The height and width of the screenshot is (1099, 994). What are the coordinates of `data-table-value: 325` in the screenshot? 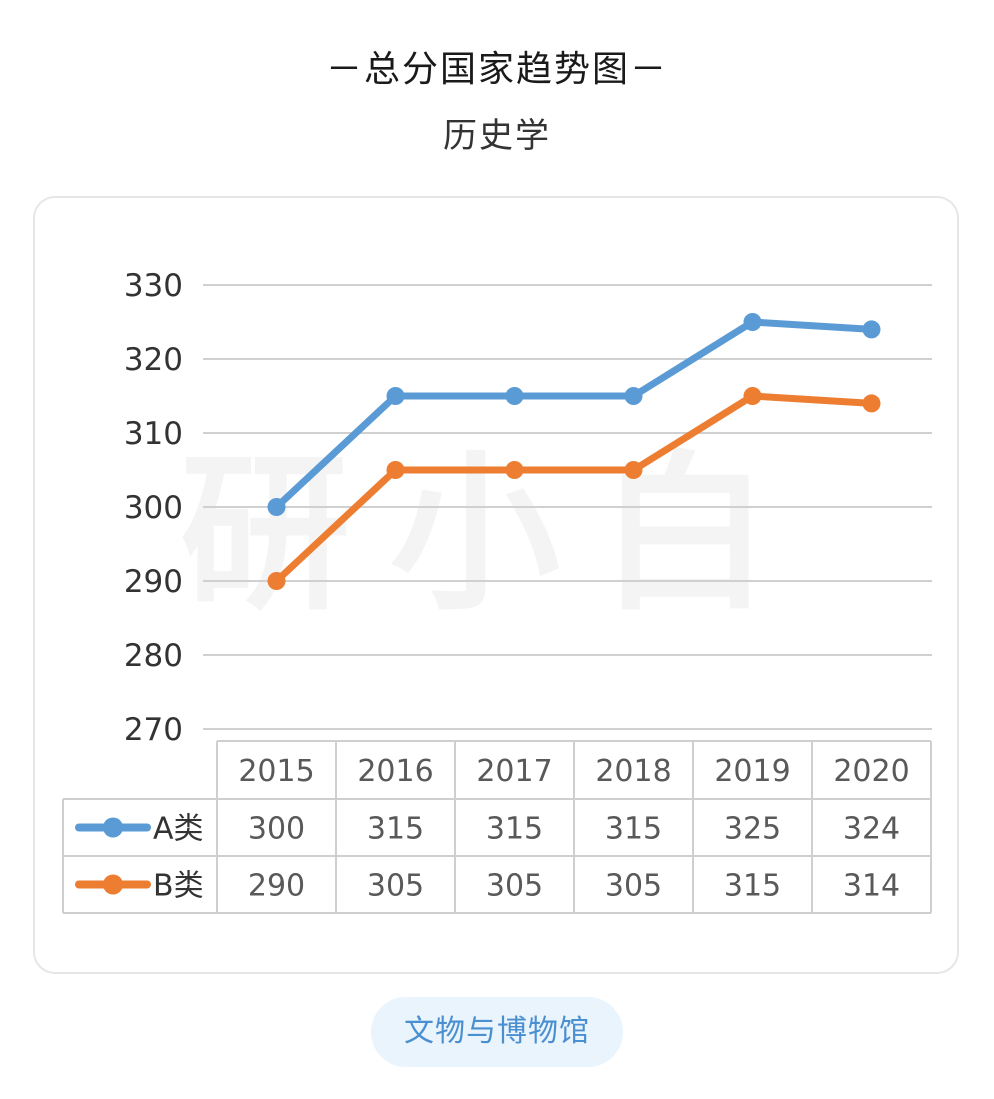 It's located at (752, 829).